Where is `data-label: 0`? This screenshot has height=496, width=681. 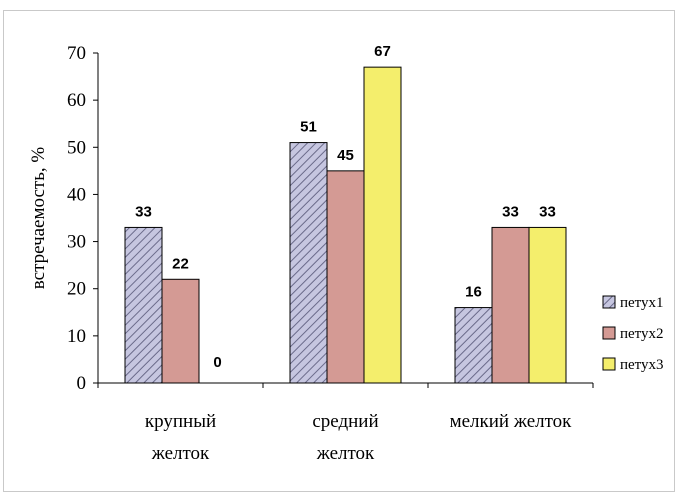 data-label: 0 is located at coordinates (217, 362).